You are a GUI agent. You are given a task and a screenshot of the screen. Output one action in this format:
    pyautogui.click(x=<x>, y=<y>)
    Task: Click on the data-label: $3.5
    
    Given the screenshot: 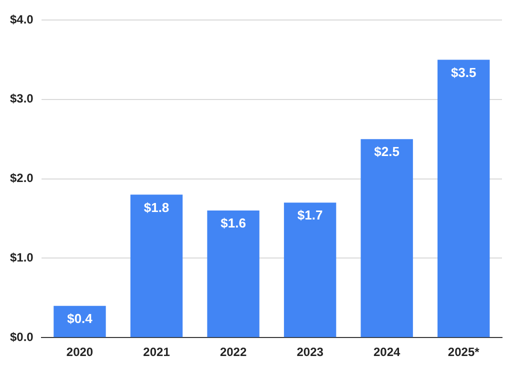 What is the action you would take?
    pyautogui.click(x=463, y=72)
    